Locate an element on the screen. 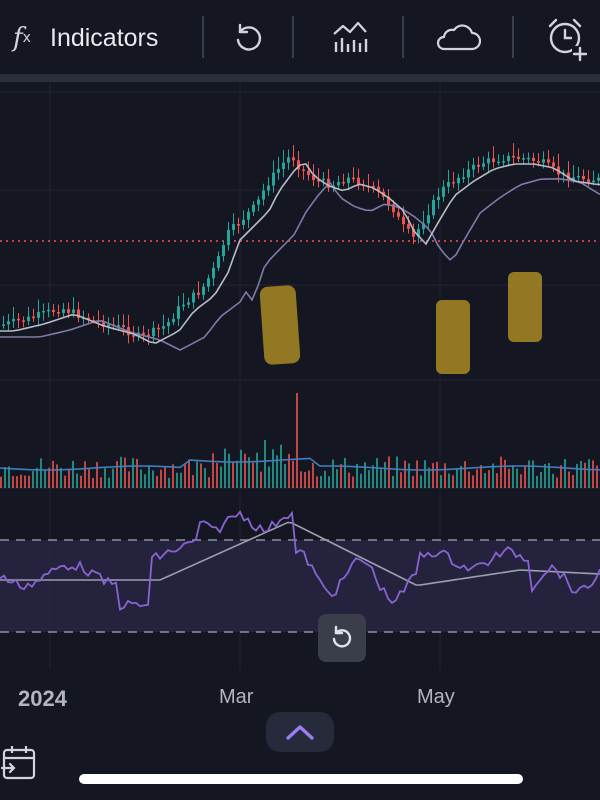 This screenshot has height=800, width=600. x-label-2024: 2024 is located at coordinates (42, 698).